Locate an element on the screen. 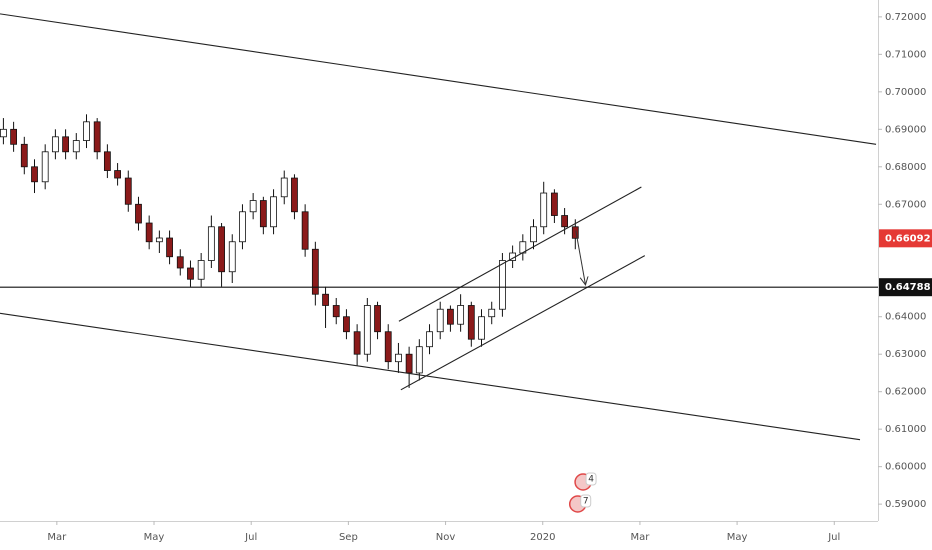 This screenshot has height=550, width=932. event-label: 4 is located at coordinates (591, 480).